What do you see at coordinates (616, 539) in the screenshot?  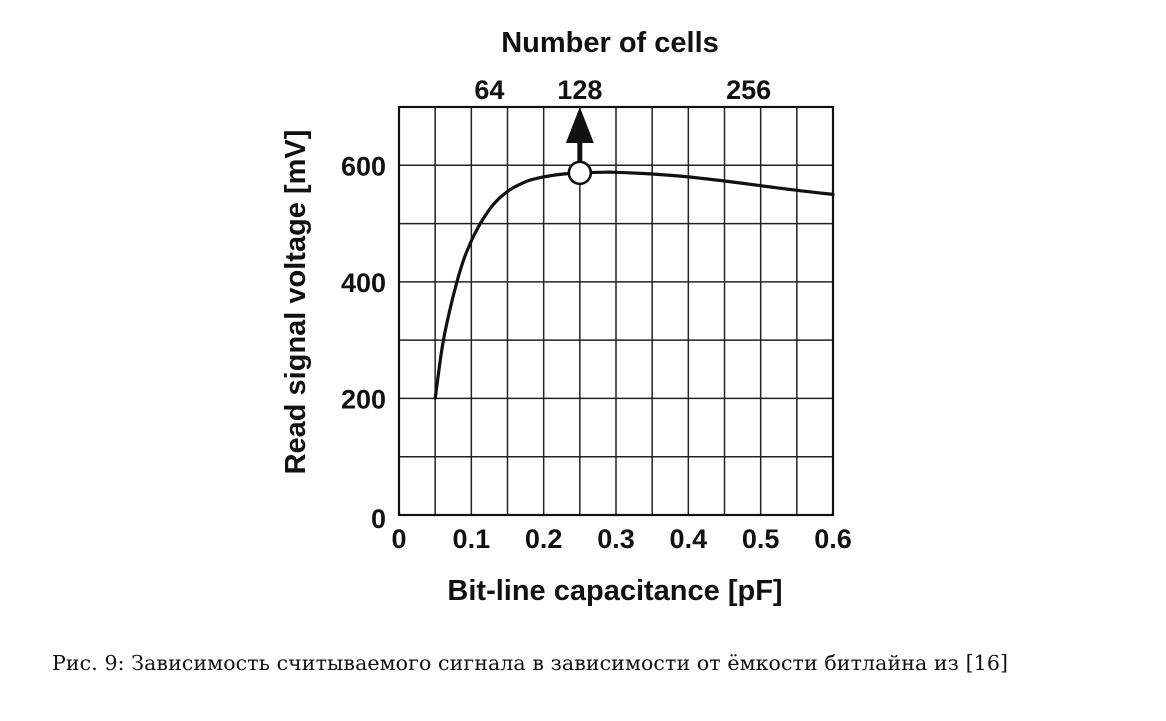 I see `x-tick-label: 0.3` at bounding box center [616, 539].